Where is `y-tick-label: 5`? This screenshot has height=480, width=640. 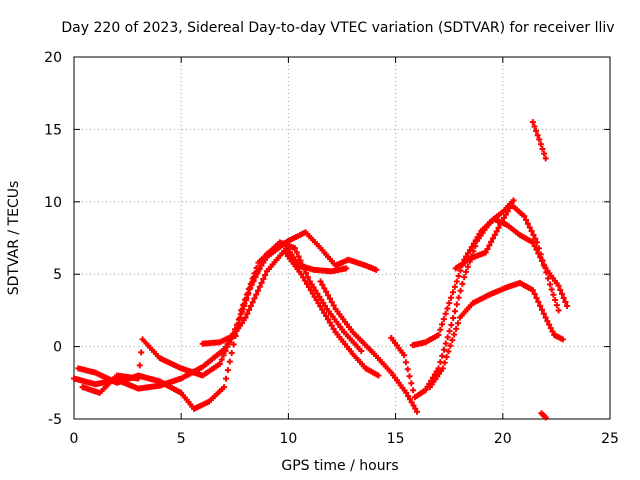
y-tick-label: 5 is located at coordinates (57, 275).